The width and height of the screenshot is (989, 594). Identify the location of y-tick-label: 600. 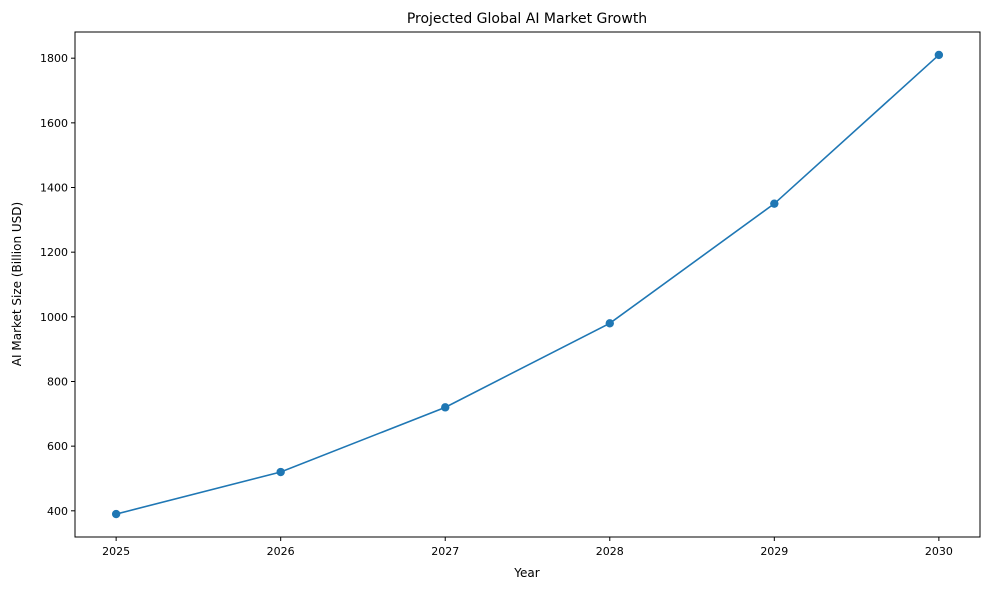
(57, 446).